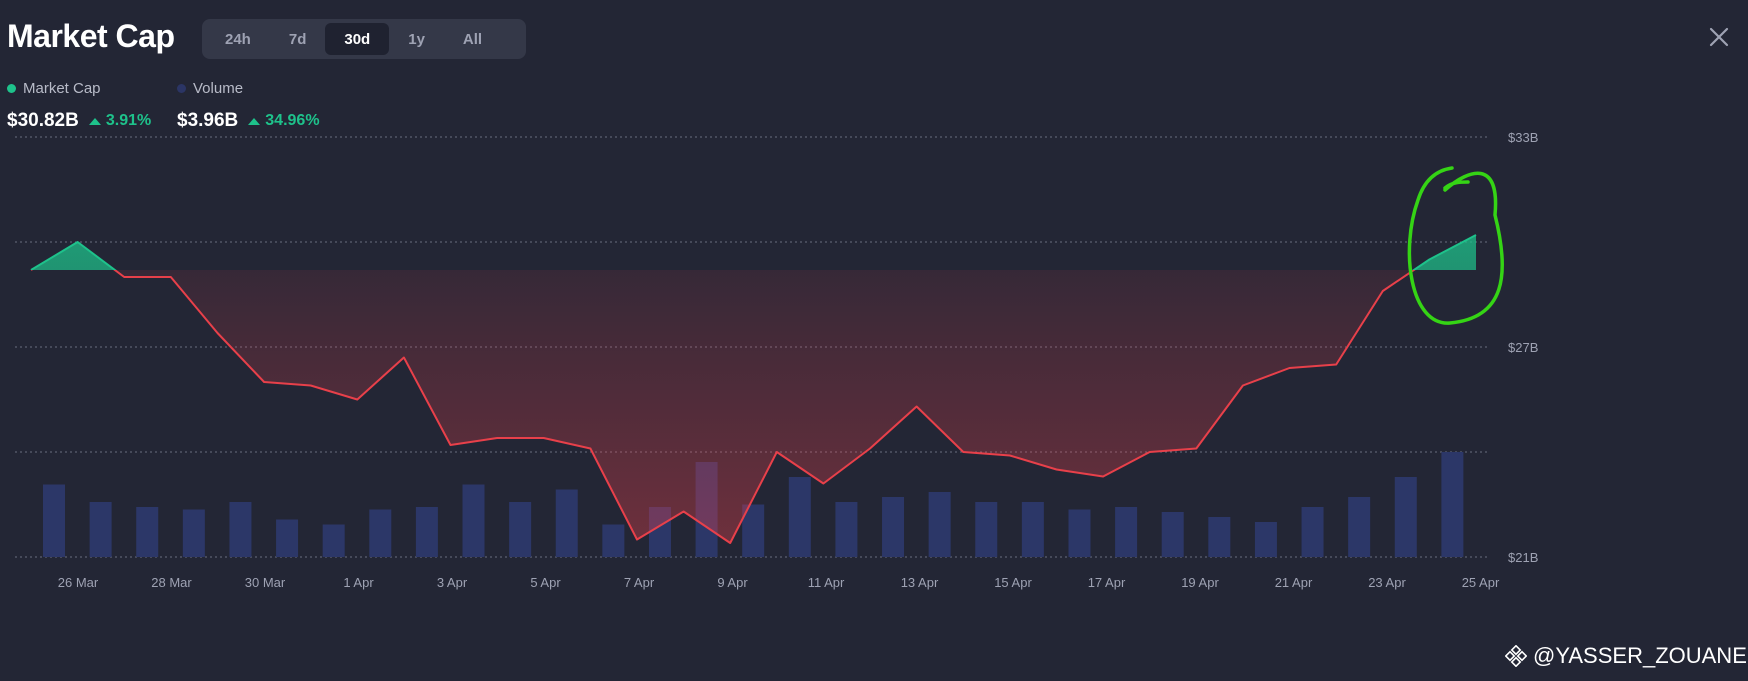  I want to click on volume-change: 34.96%, so click(284, 121).